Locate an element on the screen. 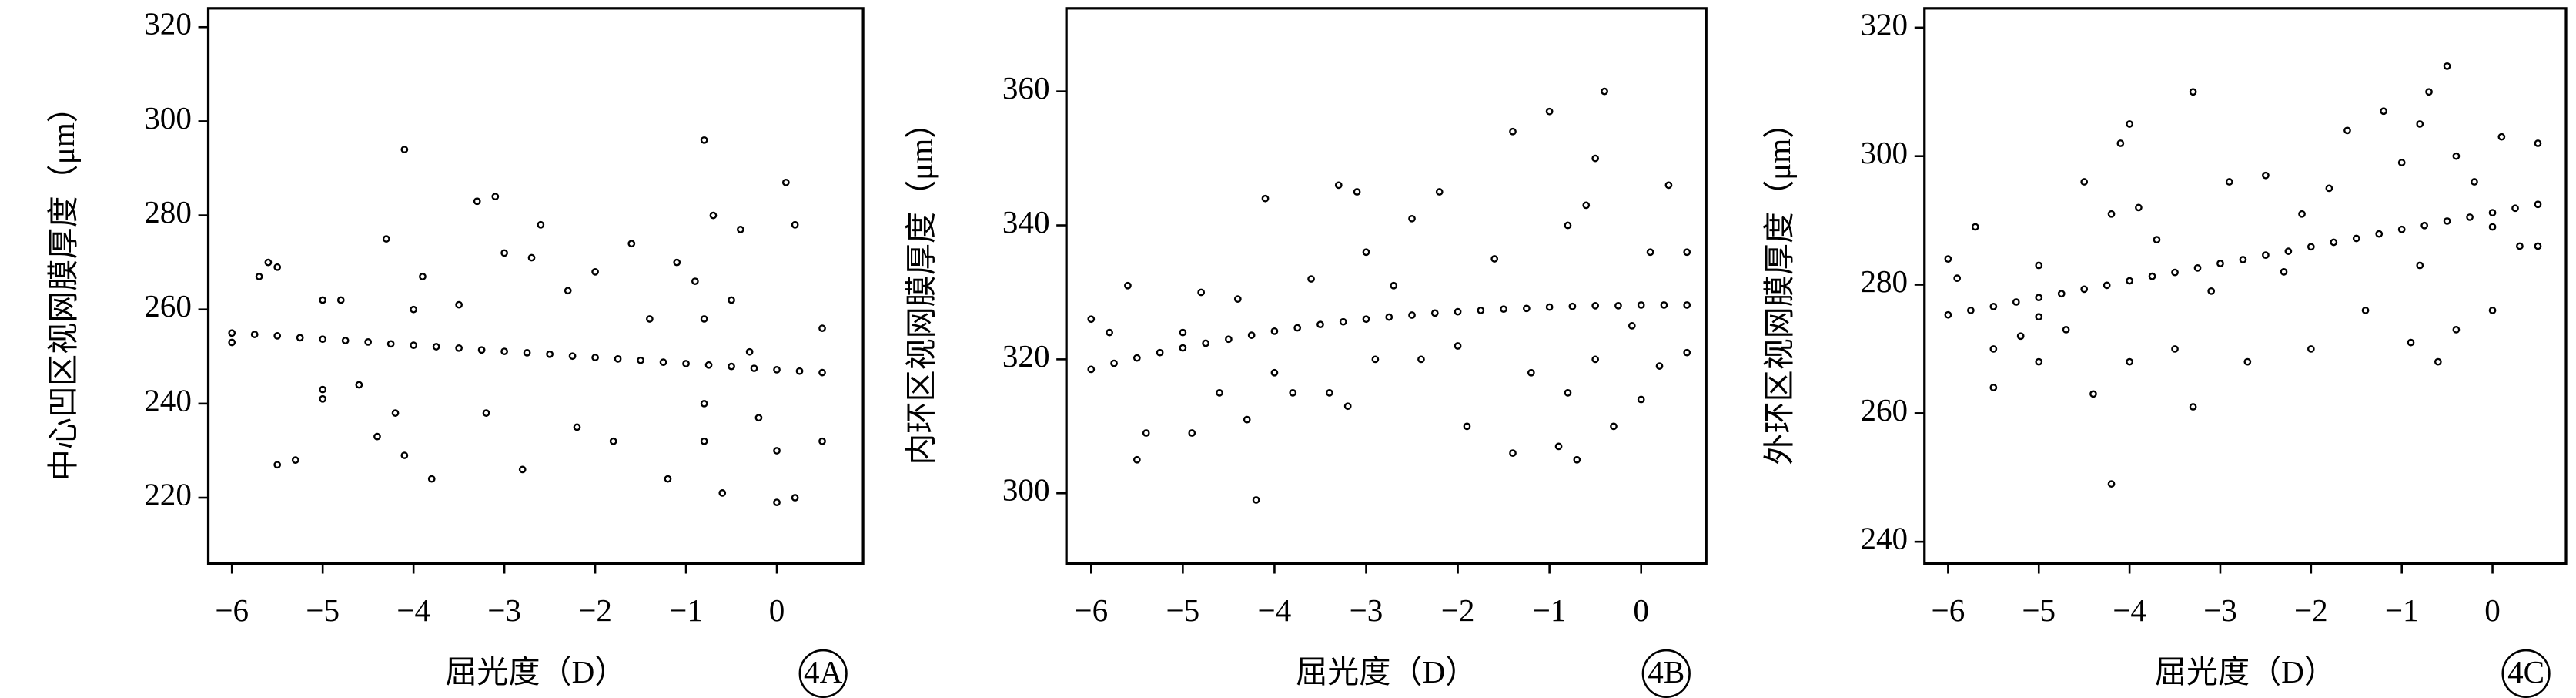 The width and height of the screenshot is (2576, 698). x-tick-label: −1 is located at coordinates (686, 610).